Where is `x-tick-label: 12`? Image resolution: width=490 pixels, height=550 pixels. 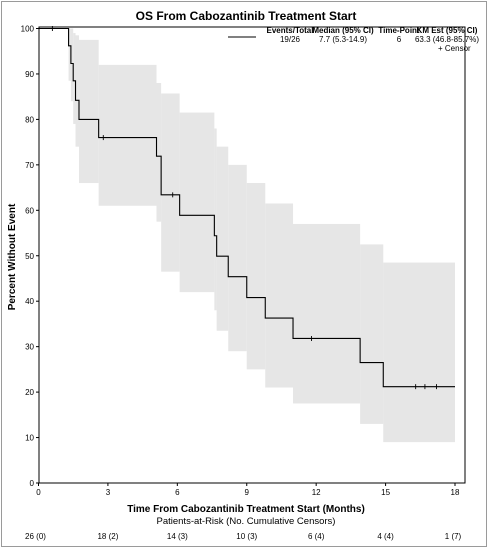 x-tick-label: 12 is located at coordinates (316, 492).